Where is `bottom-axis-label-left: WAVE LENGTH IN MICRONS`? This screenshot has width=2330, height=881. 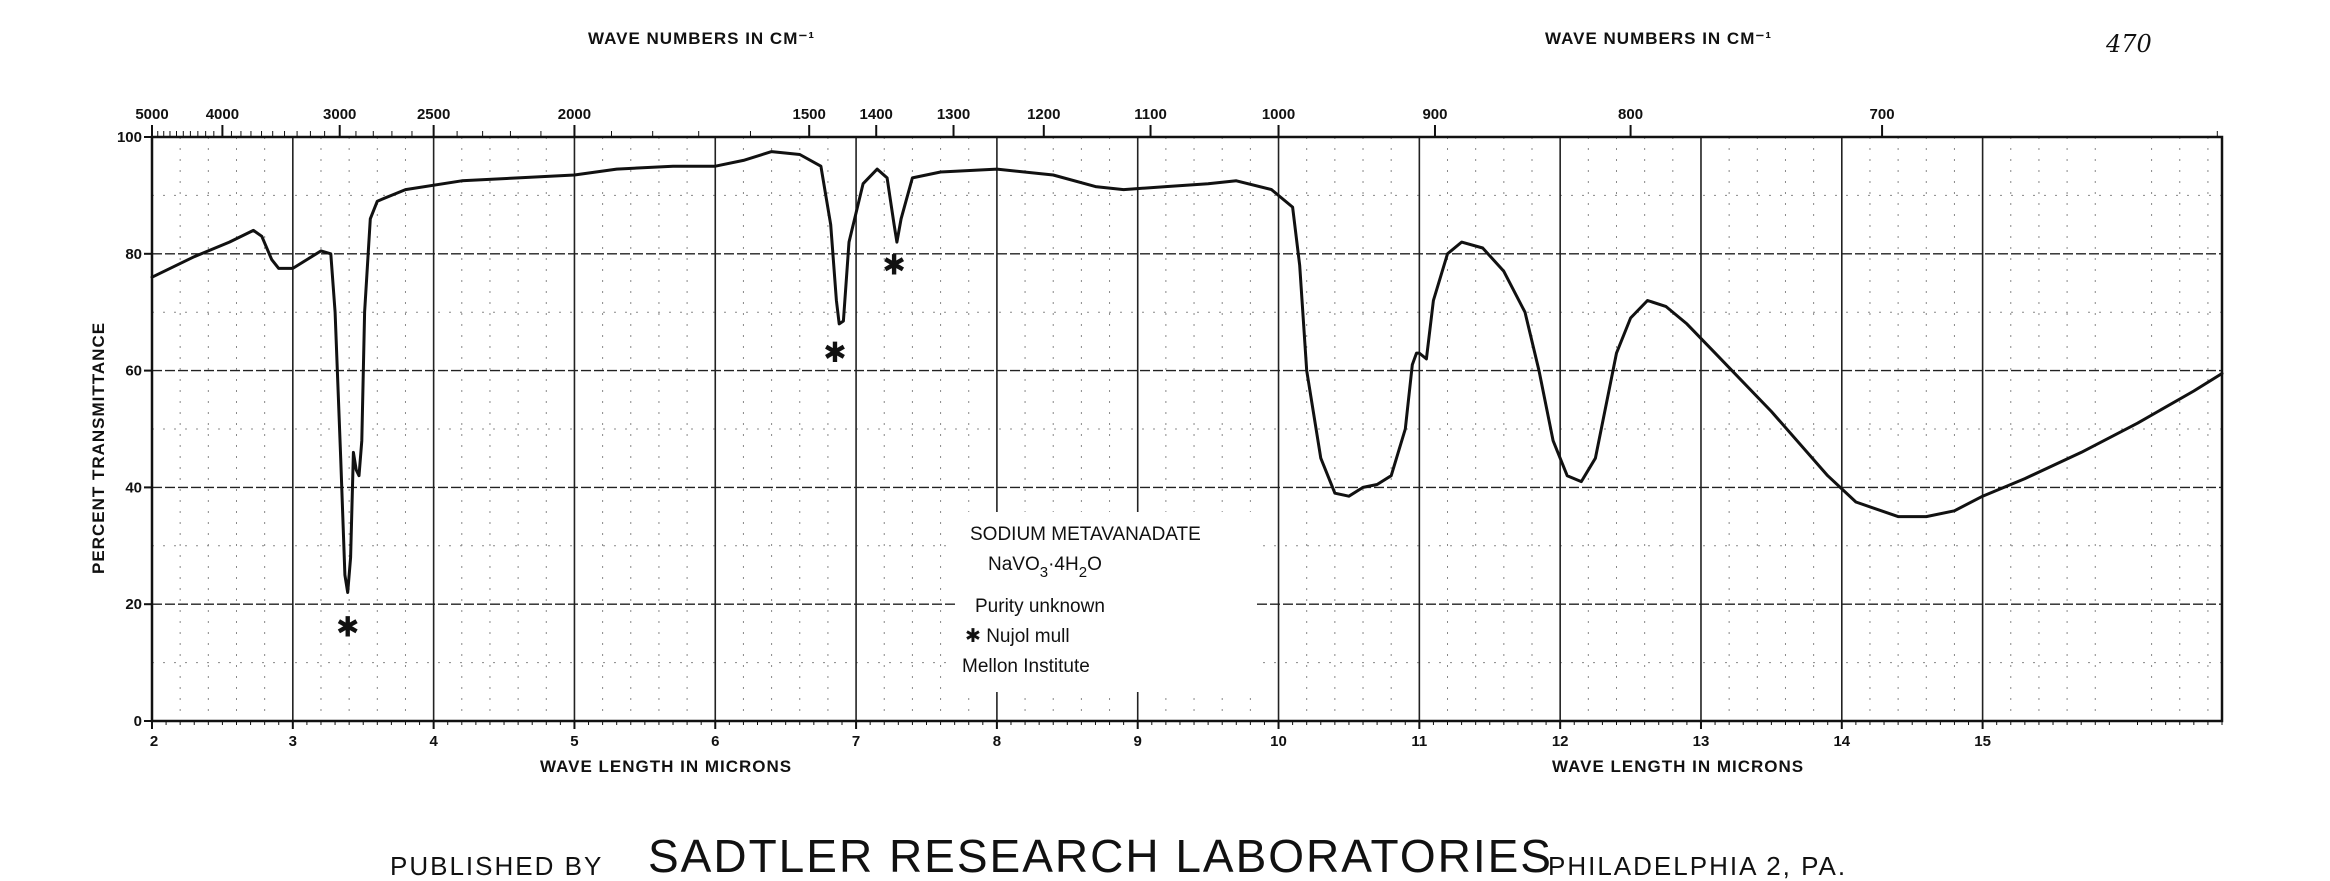 bottom-axis-label-left: WAVE LENGTH IN MICRONS is located at coordinates (666, 766).